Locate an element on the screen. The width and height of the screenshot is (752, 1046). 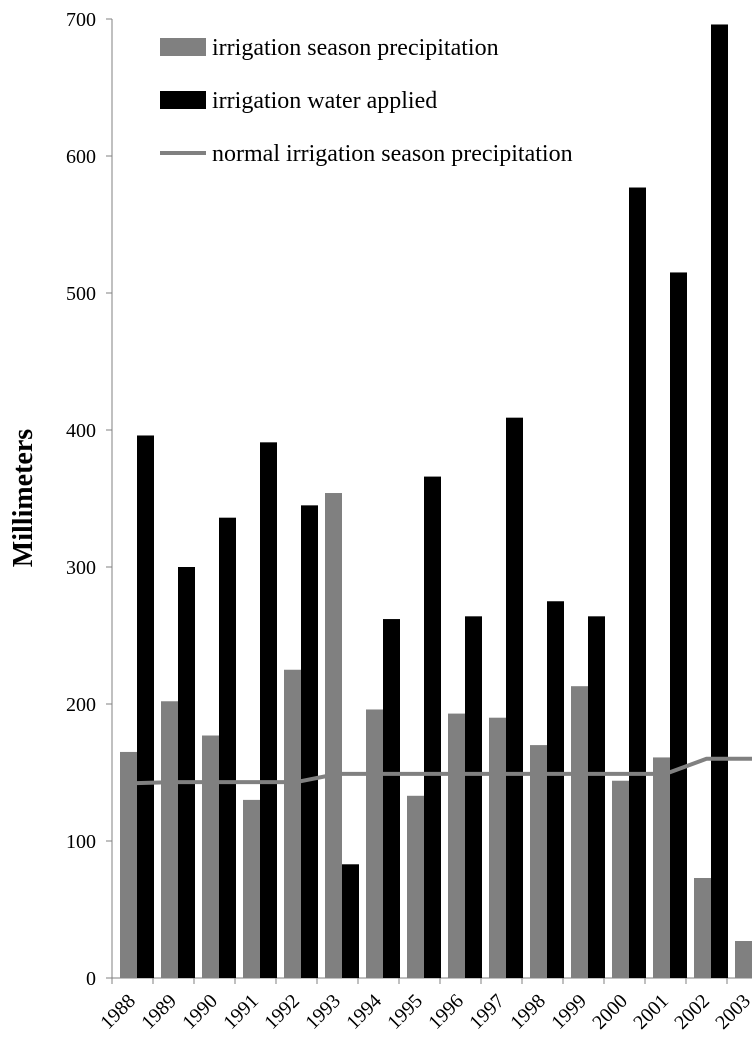
legend-label-precipitation: irrigation season precipitation is located at coordinates (355, 48).